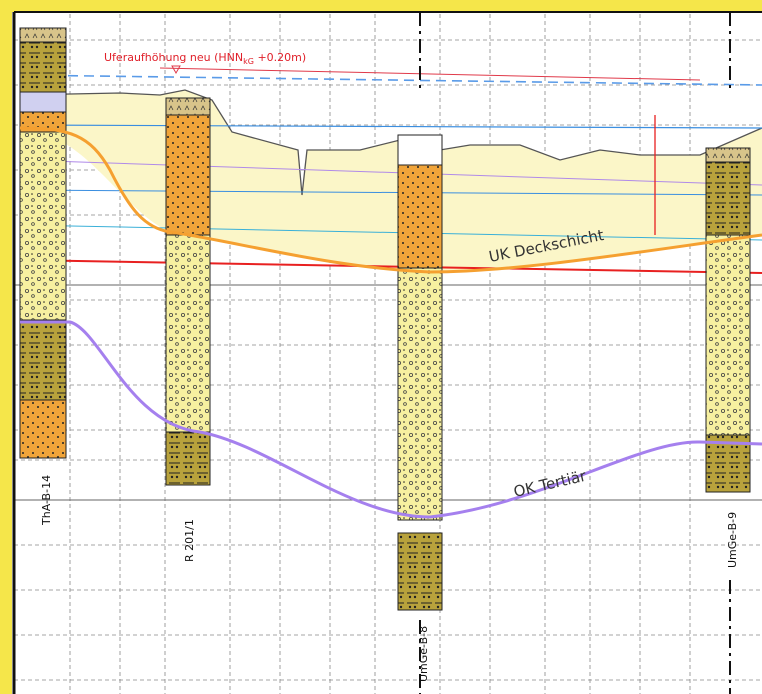 This screenshot has height=694, width=762. What do you see at coordinates (280, 57) in the screenshot?
I see `annotation-suffix: +0.20m)` at bounding box center [280, 57].